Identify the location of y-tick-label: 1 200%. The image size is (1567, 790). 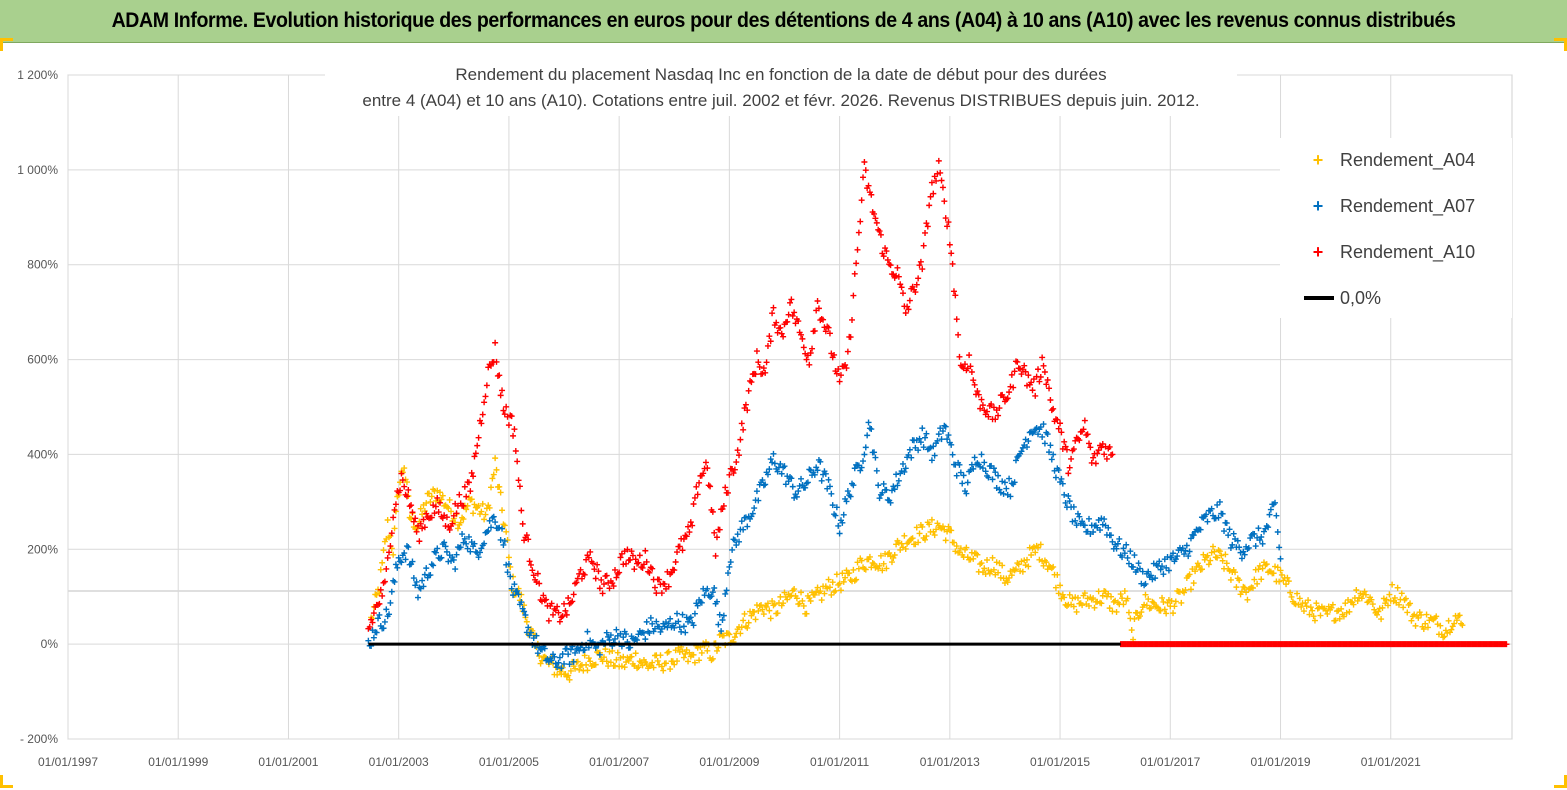
(37, 75).